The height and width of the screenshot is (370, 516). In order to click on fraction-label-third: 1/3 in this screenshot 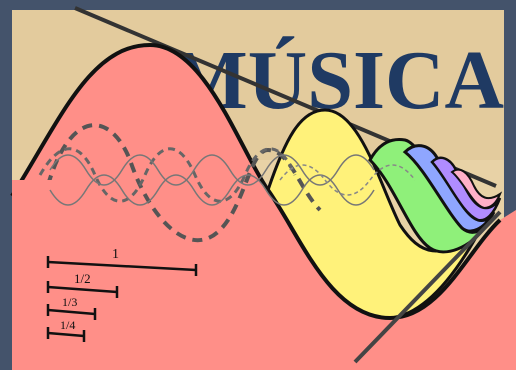, I will do `click(69, 302)`.